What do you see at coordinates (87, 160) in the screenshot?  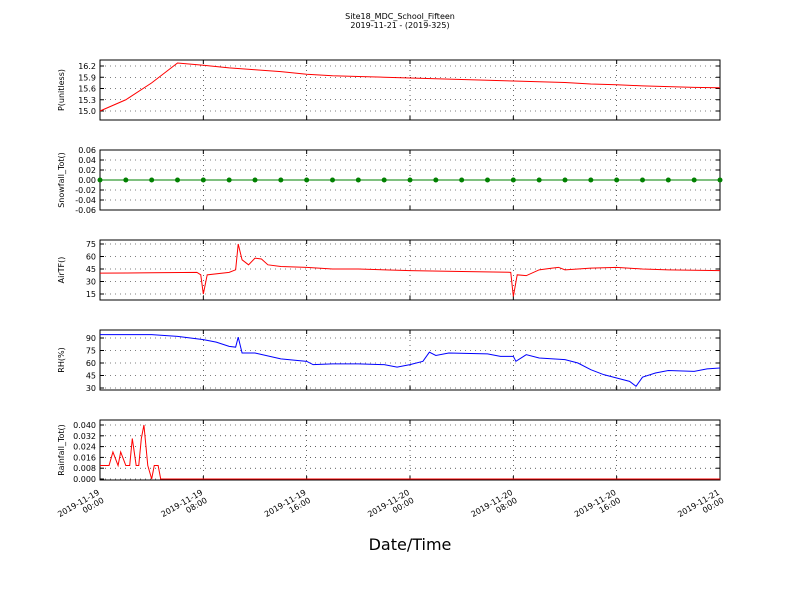 I see `y-tick-label: 0.04` at bounding box center [87, 160].